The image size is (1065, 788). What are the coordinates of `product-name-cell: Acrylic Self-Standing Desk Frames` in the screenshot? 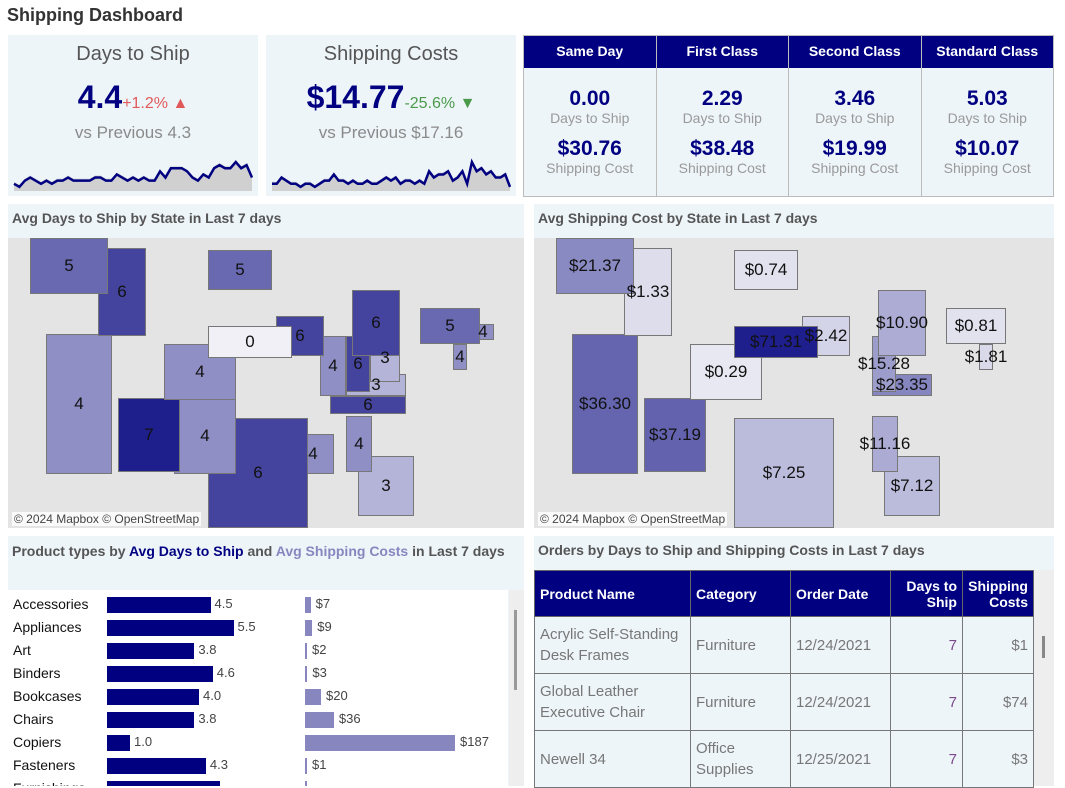 It's located at (612, 645).